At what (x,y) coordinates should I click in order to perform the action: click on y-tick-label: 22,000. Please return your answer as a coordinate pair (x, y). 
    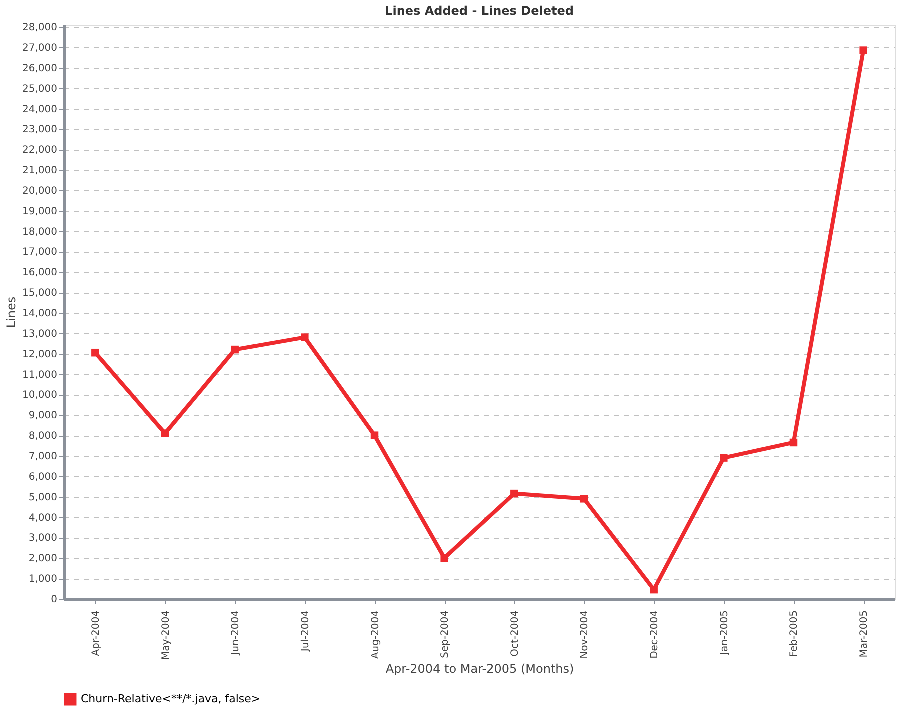
    Looking at the image, I should click on (40, 150).